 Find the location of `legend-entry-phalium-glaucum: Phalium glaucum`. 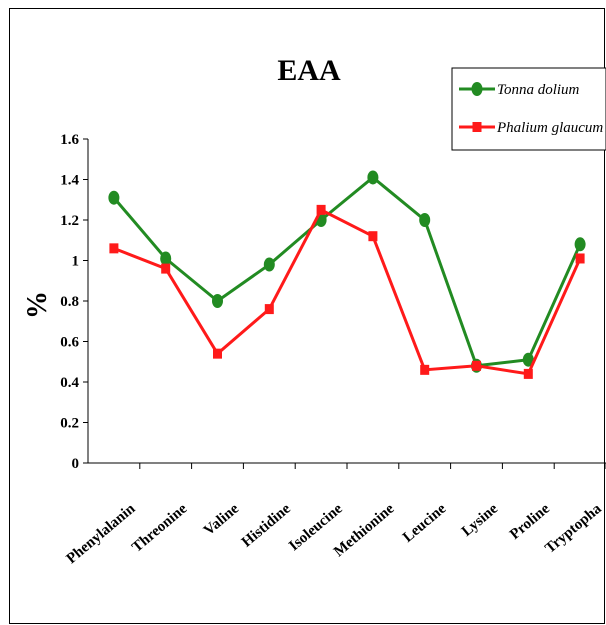

legend-entry-phalium-glaucum: Phalium glaucum is located at coordinates (531, 128).